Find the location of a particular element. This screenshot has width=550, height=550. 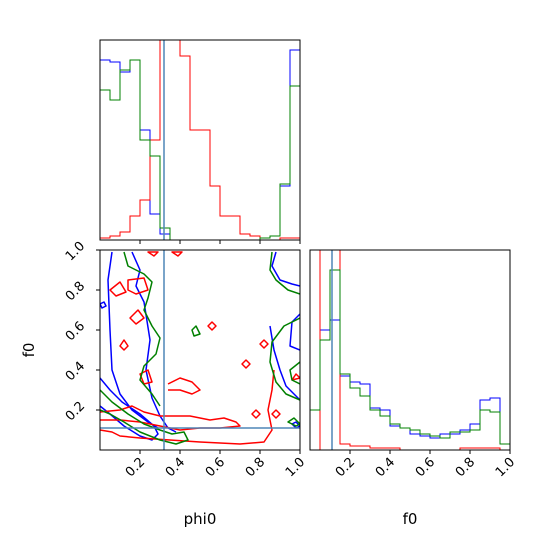

contour-frame is located at coordinates (200, 350).